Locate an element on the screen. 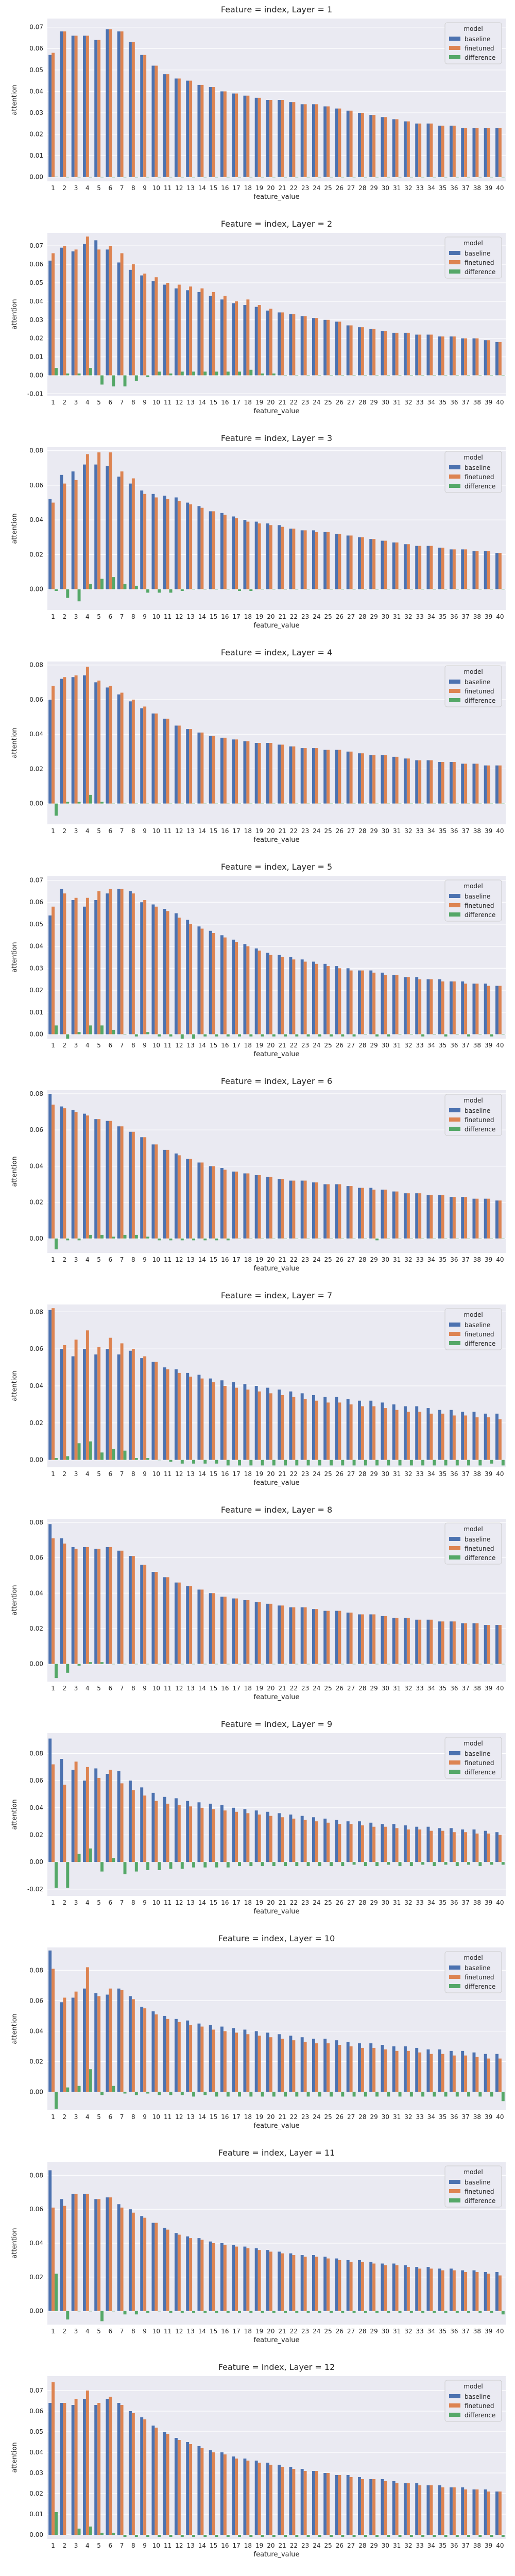  x-tick-label: 28 is located at coordinates (362, 1045).